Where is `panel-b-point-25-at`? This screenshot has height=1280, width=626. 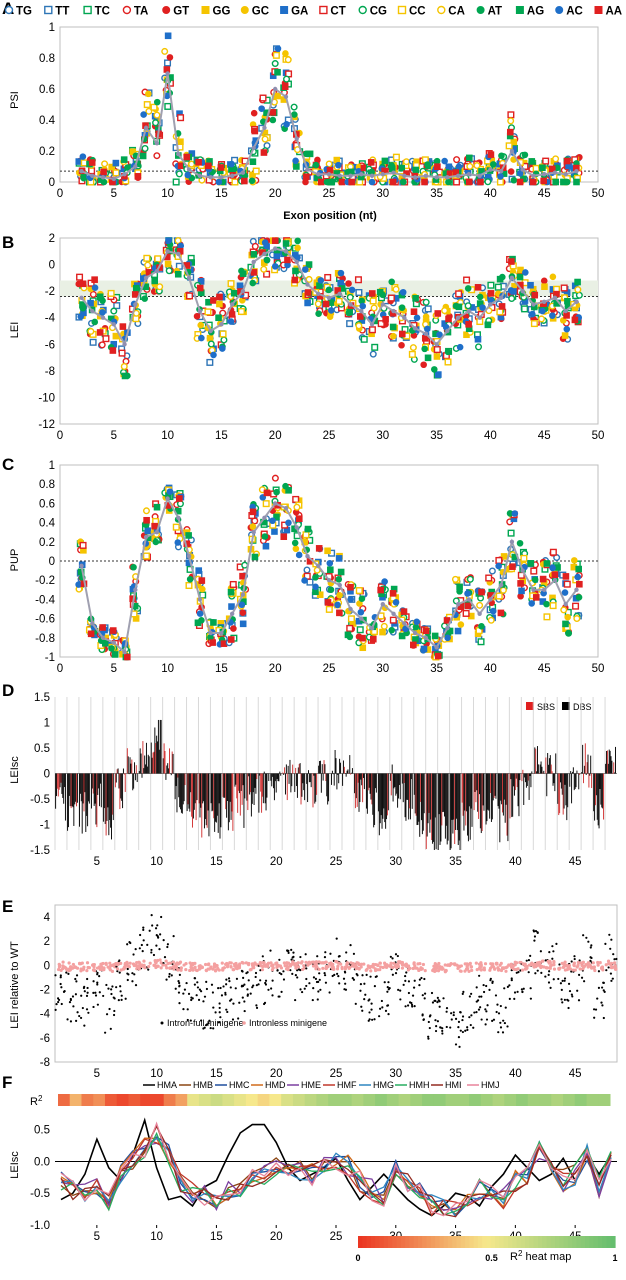
panel-b-point-25-at is located at coordinates (329, 290).